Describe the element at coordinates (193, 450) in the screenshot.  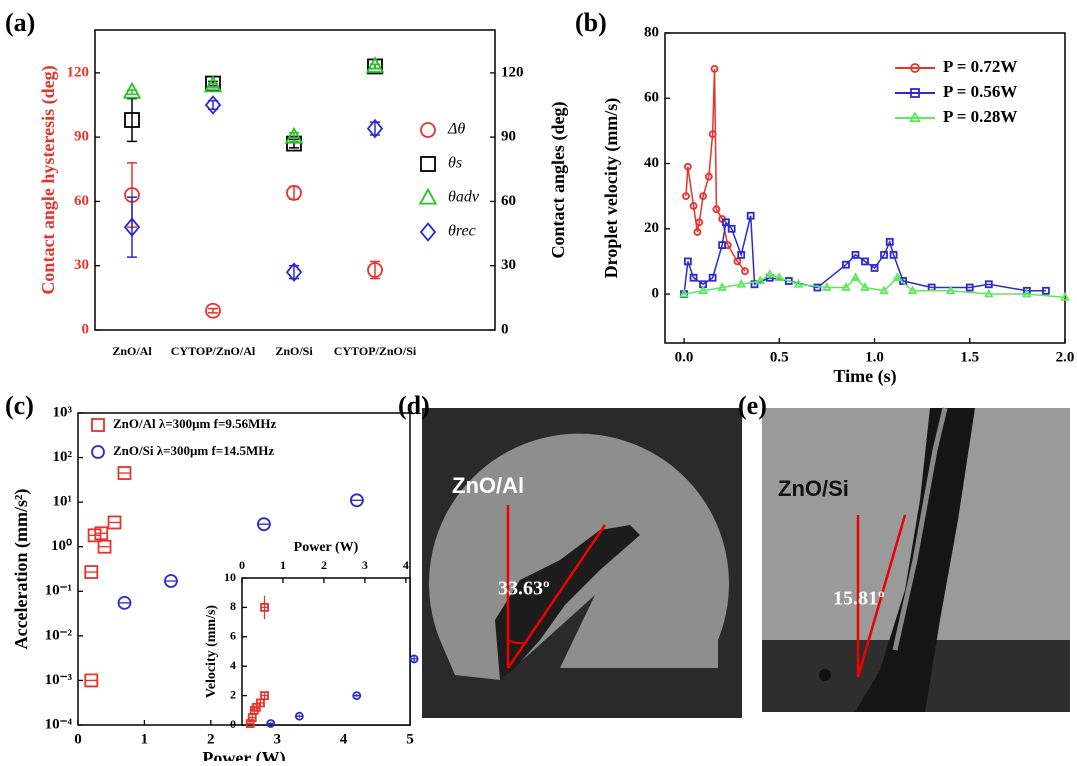
I see `legend-label: ZnO/Si λ=300μm f=14.5MHz` at that location.